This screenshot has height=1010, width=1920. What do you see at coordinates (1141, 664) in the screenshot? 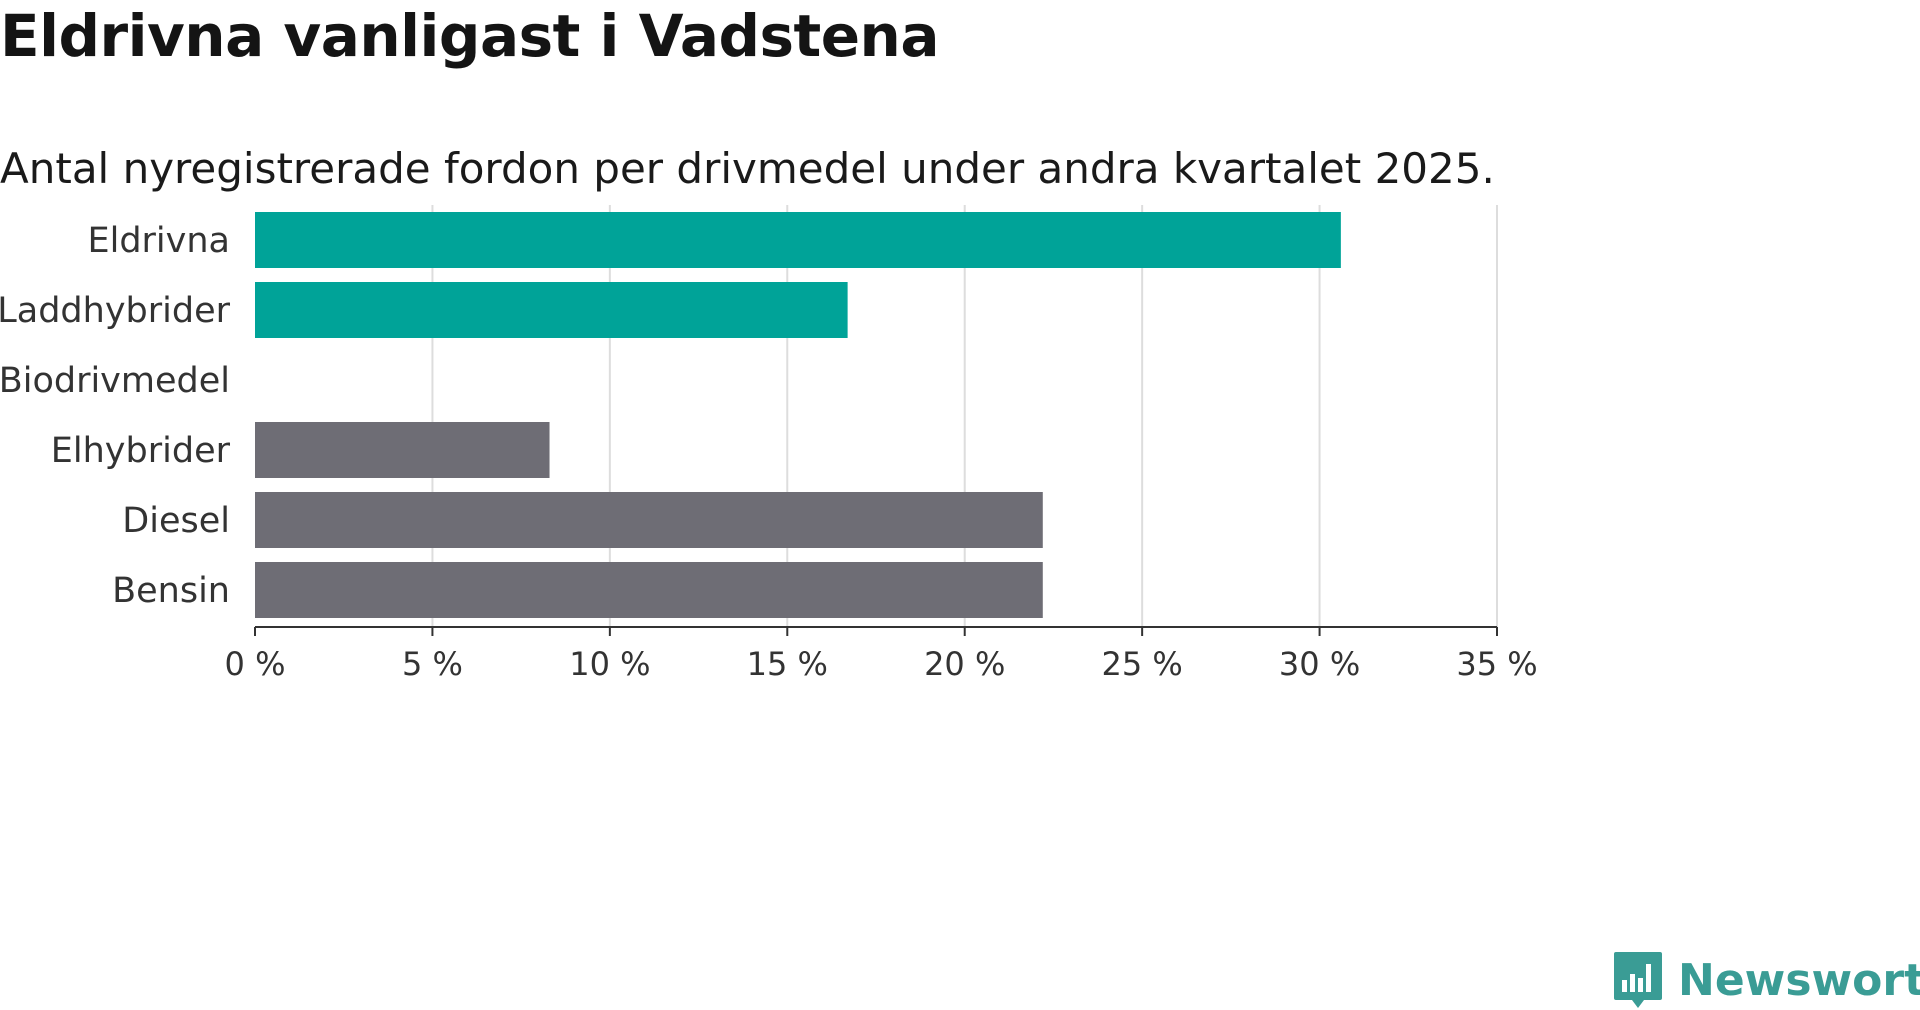
I see `x-tick-label: 25 %` at bounding box center [1141, 664].